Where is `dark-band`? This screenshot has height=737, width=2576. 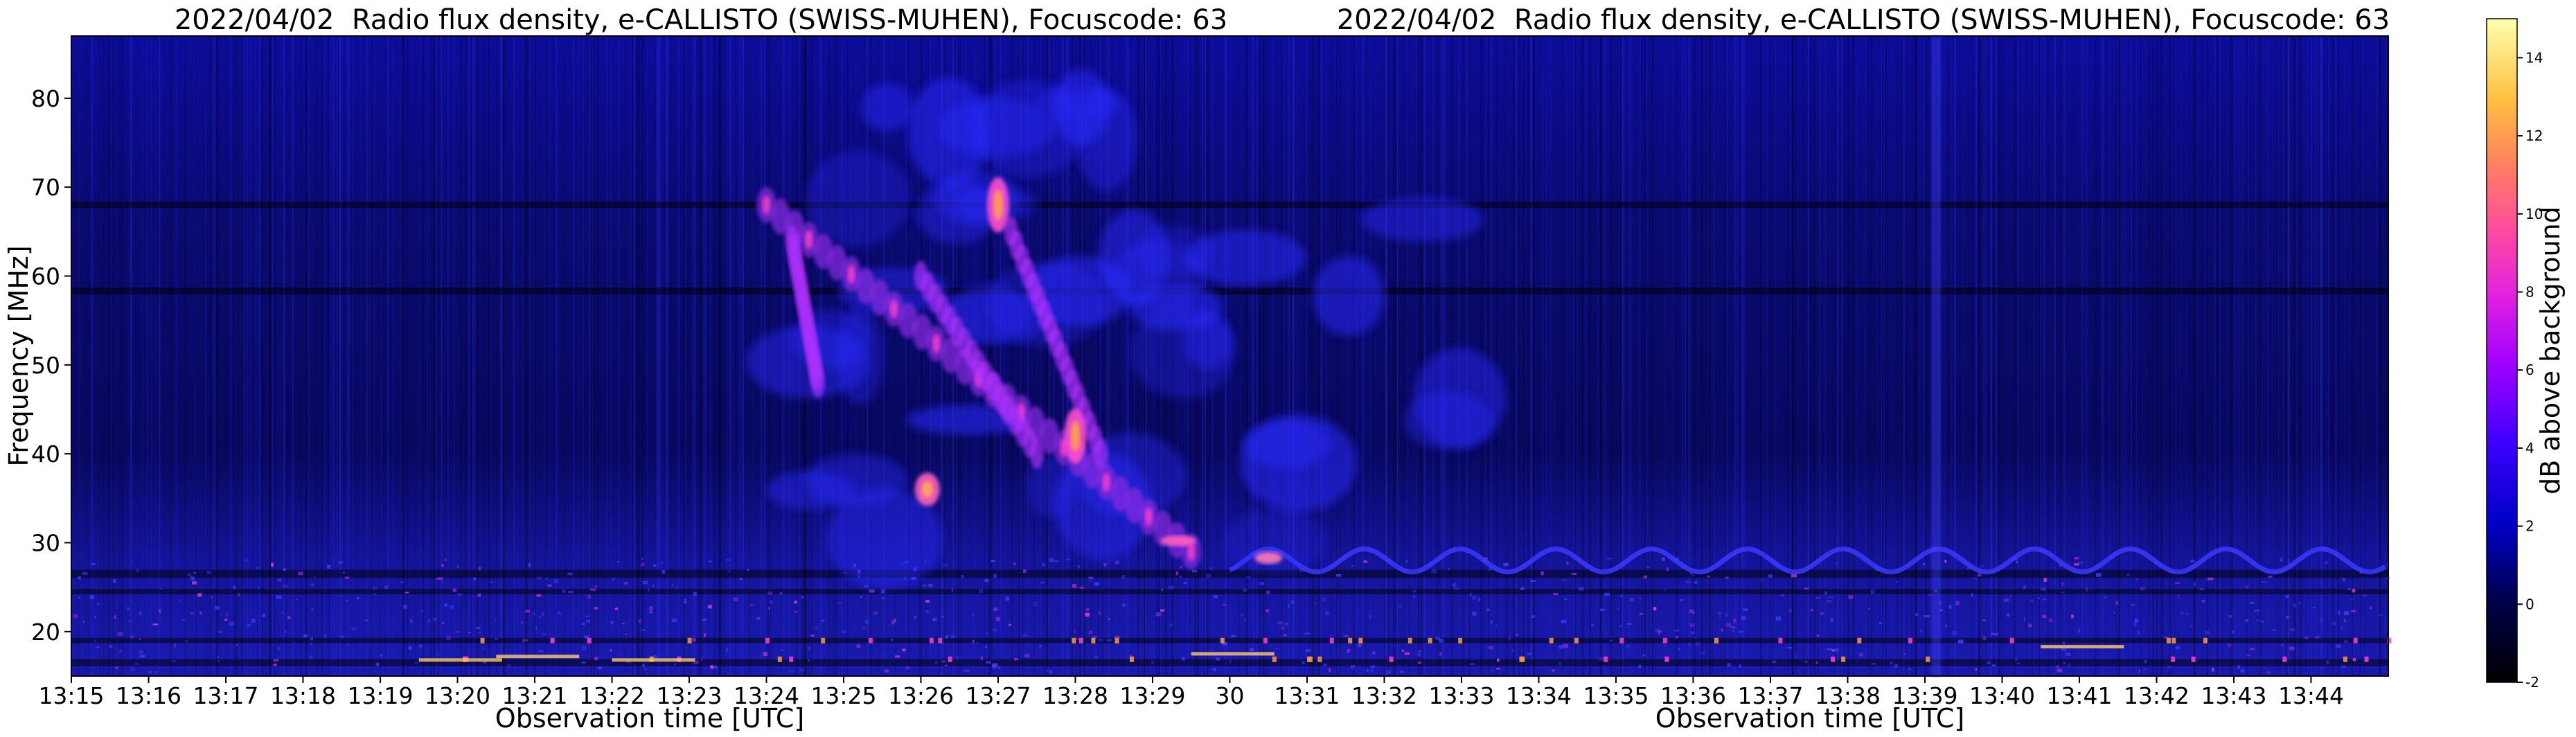 dark-band is located at coordinates (1229, 591).